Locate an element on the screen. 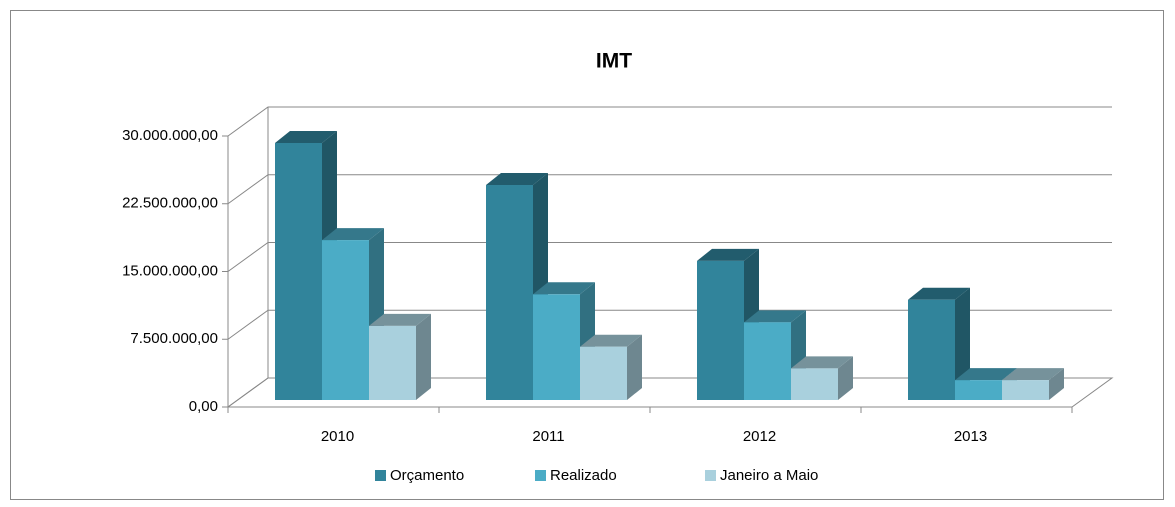 The height and width of the screenshot is (507, 1175). x-tick-label: 2012 is located at coordinates (759, 436).